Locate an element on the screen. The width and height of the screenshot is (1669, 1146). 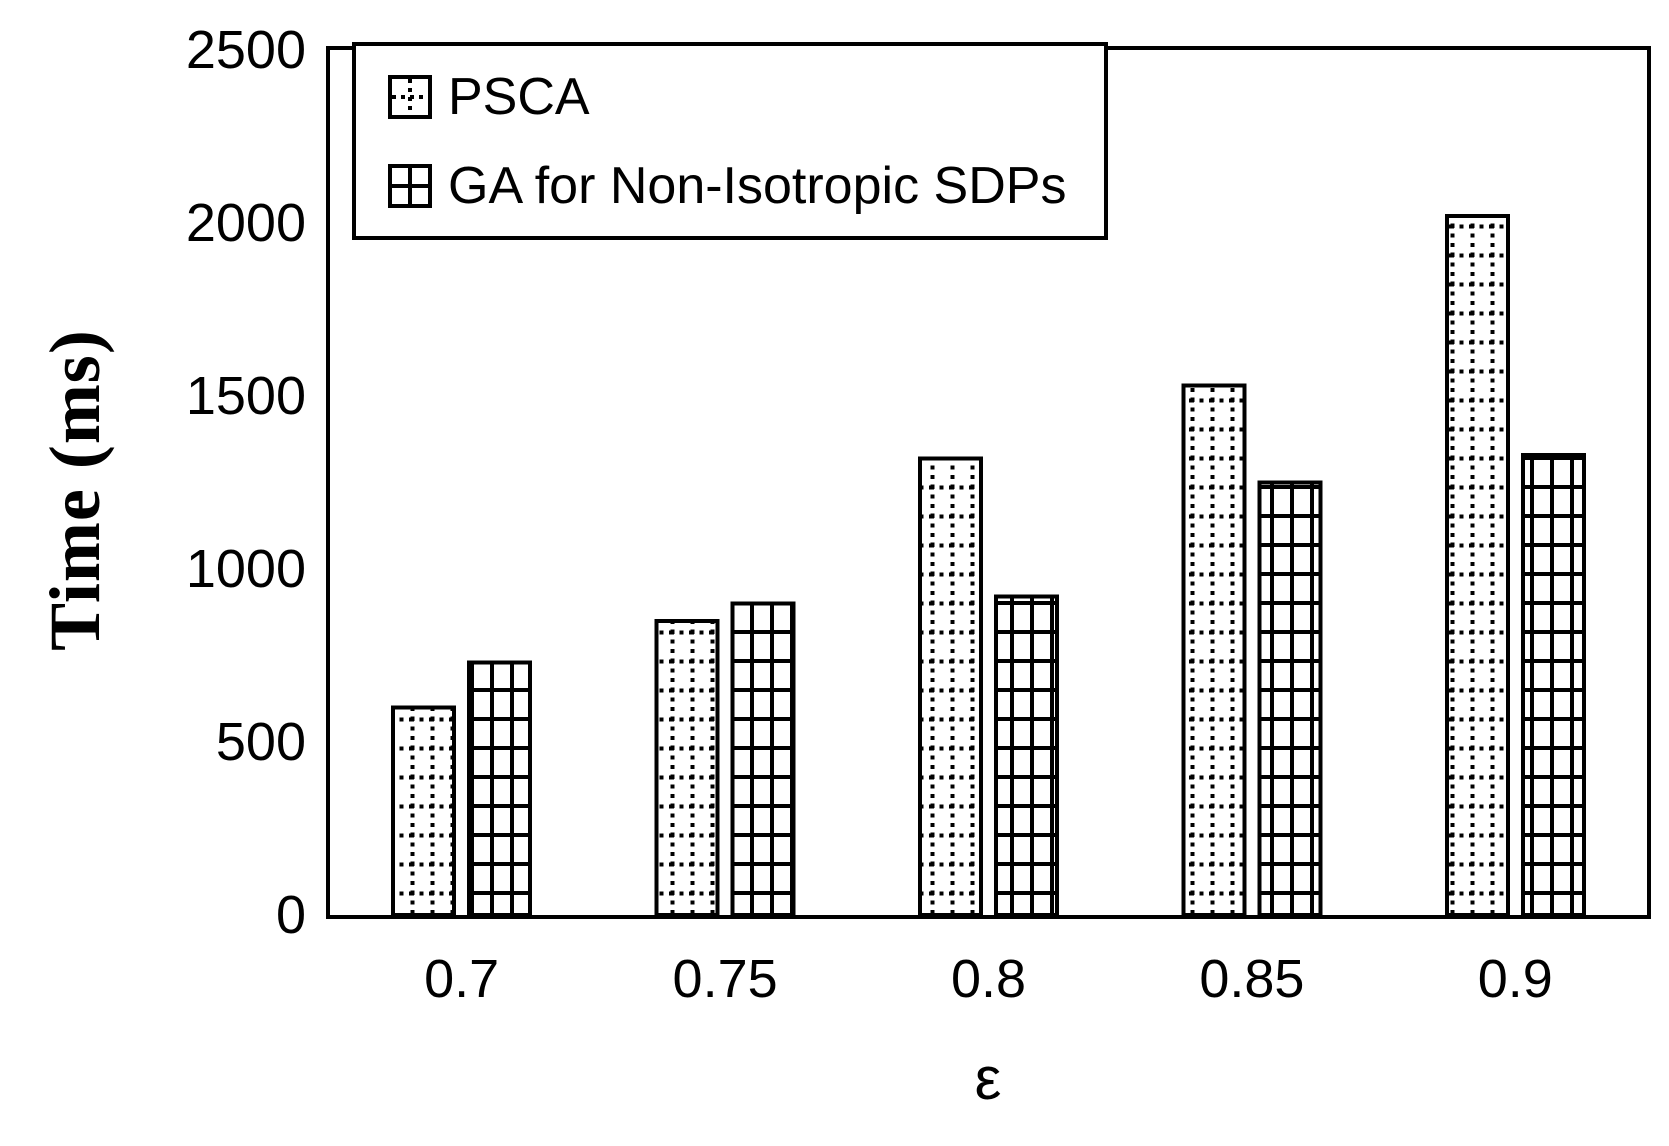
psca-dotted-grid-swatch-icon is located at coordinates (410, 96).